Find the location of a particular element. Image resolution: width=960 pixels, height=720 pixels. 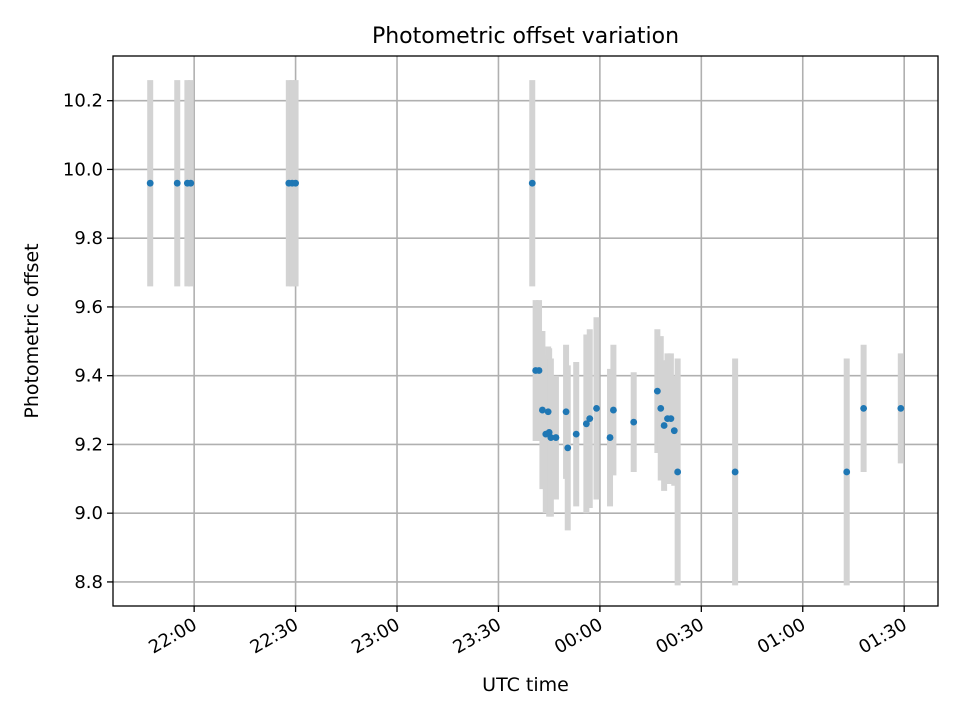

y-tick-label: 9.6 is located at coordinates (88, 307).